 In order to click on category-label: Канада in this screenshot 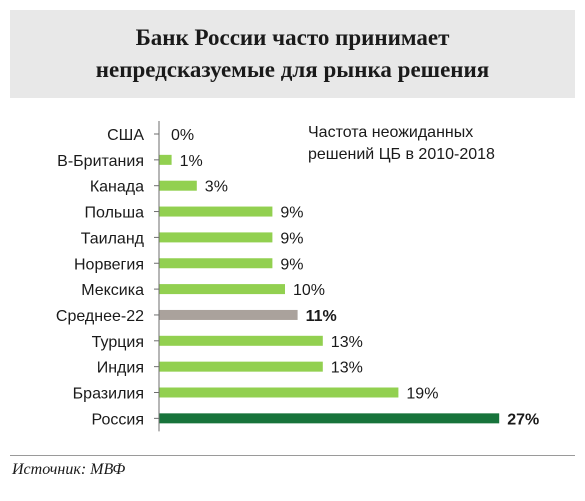, I will do `click(117, 187)`.